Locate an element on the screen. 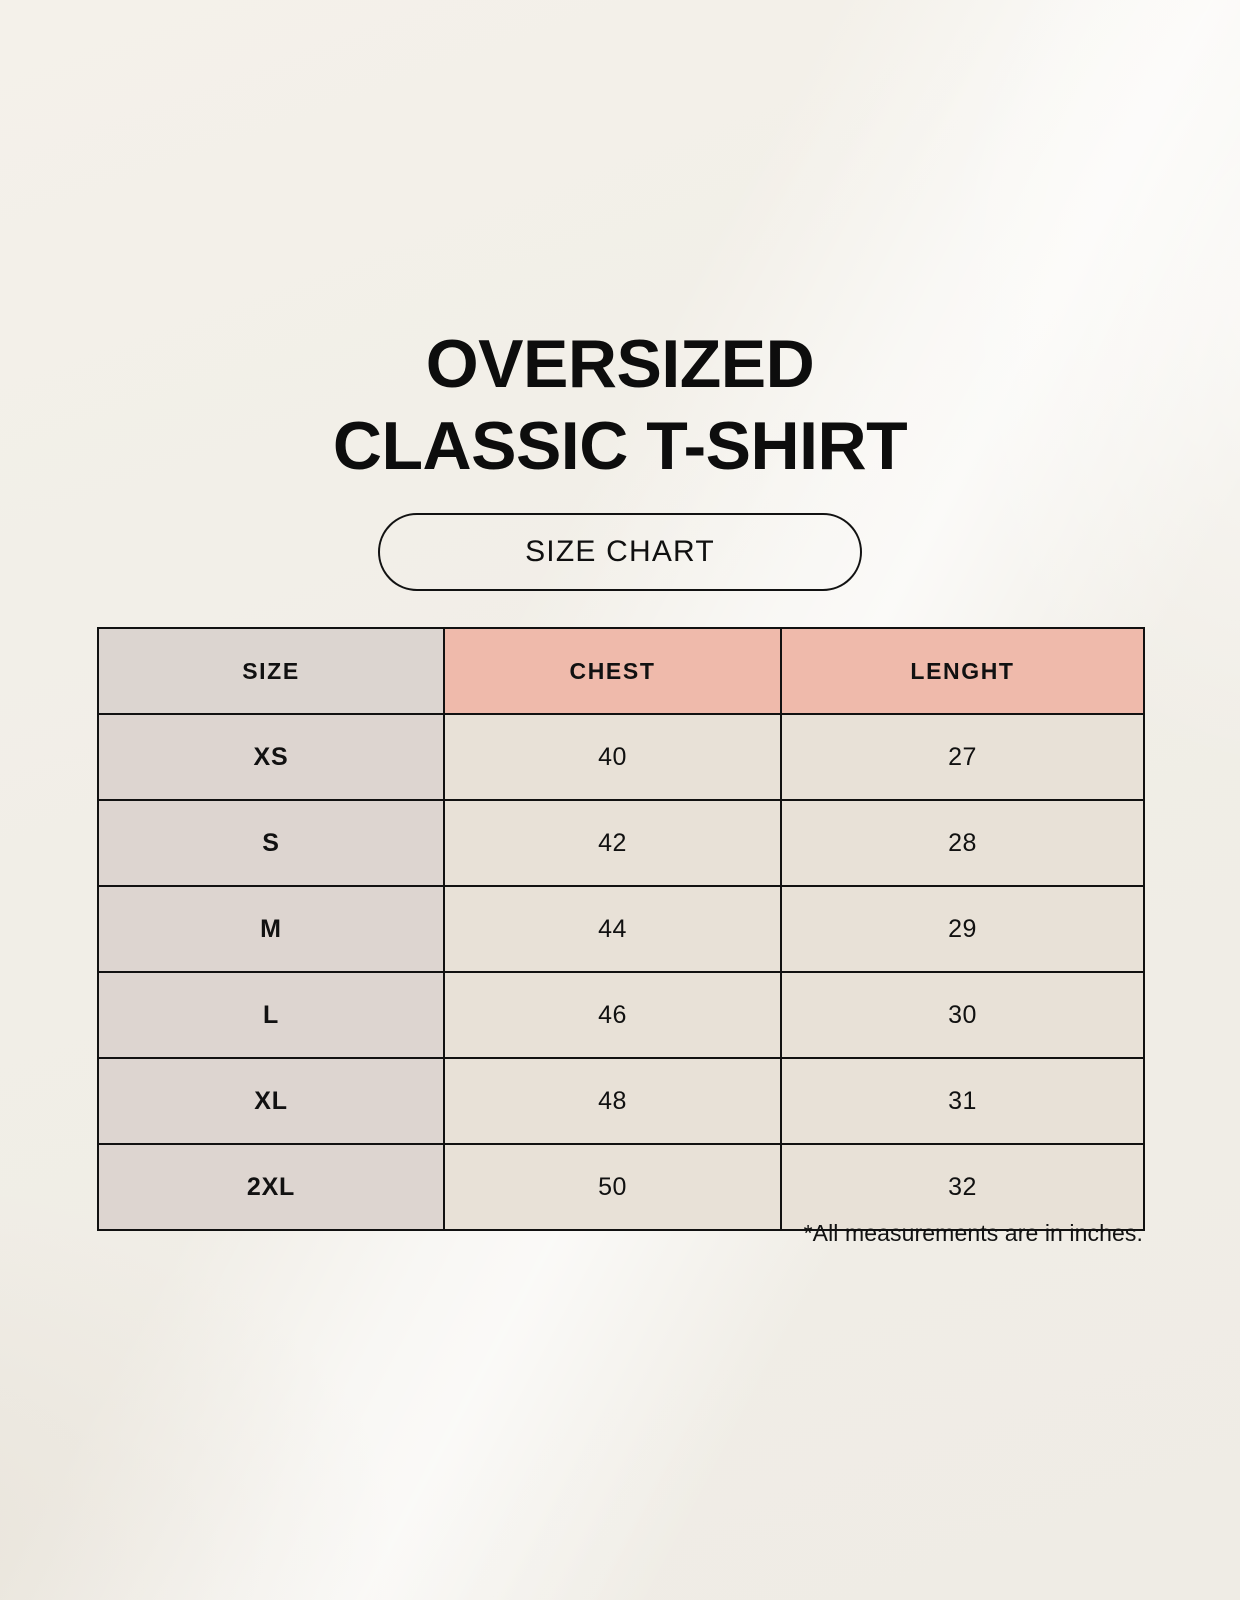  column-header-size: SIZE is located at coordinates (271, 671).